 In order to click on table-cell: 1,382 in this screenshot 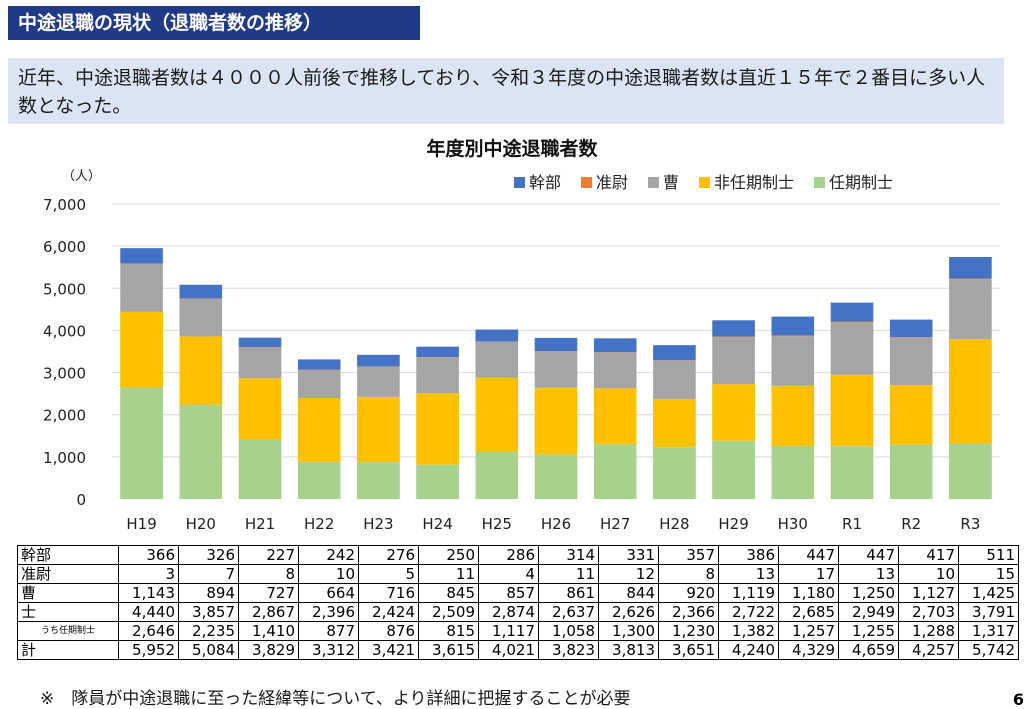, I will do `click(749, 631)`.